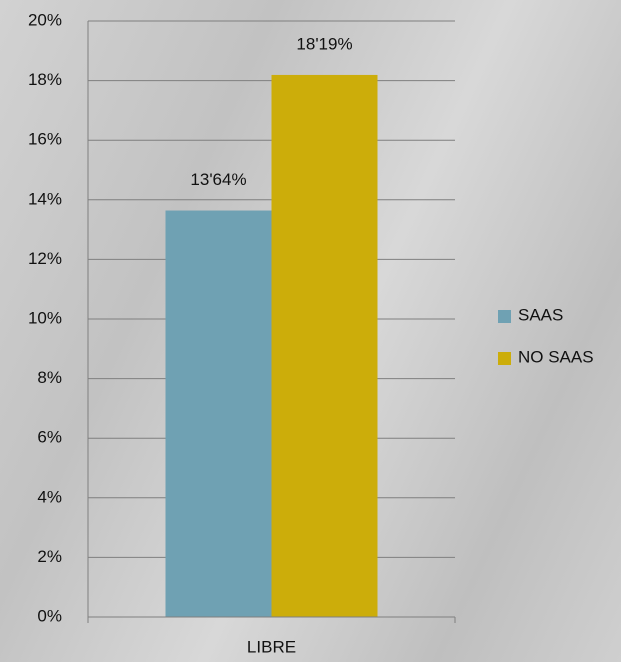 The image size is (621, 662). Describe the element at coordinates (45, 19) in the screenshot. I see `y-tick-label: 20%` at that location.